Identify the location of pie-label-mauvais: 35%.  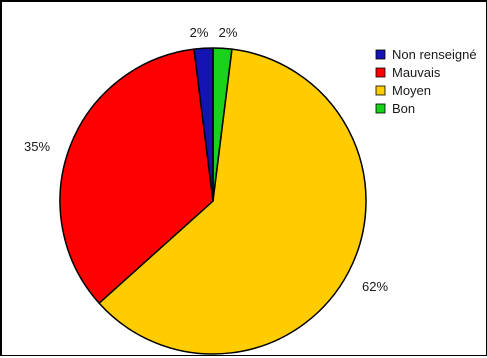
(37, 146).